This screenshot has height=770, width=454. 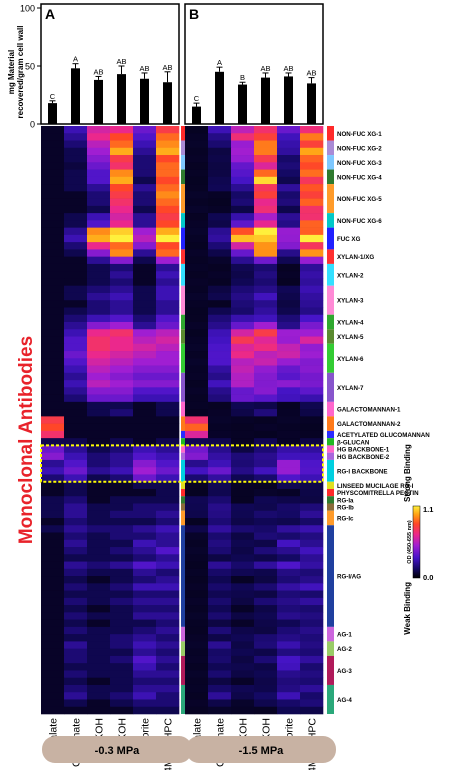 What do you see at coordinates (254, 64) in the screenshot?
I see `bar-frame` at bounding box center [254, 64].